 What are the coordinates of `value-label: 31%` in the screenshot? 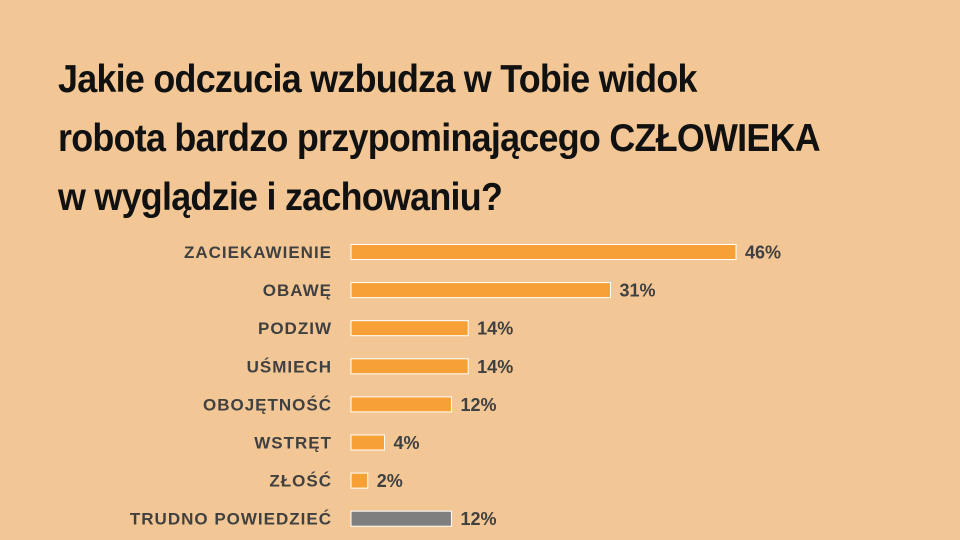 It's located at (637, 291).